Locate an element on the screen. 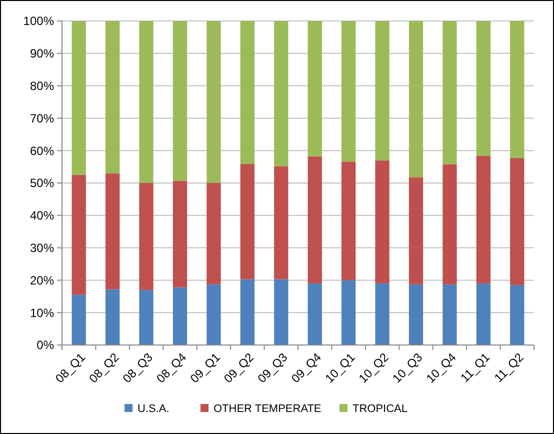 The width and height of the screenshot is (554, 434). y-tick-label: 80% is located at coordinates (42, 86).